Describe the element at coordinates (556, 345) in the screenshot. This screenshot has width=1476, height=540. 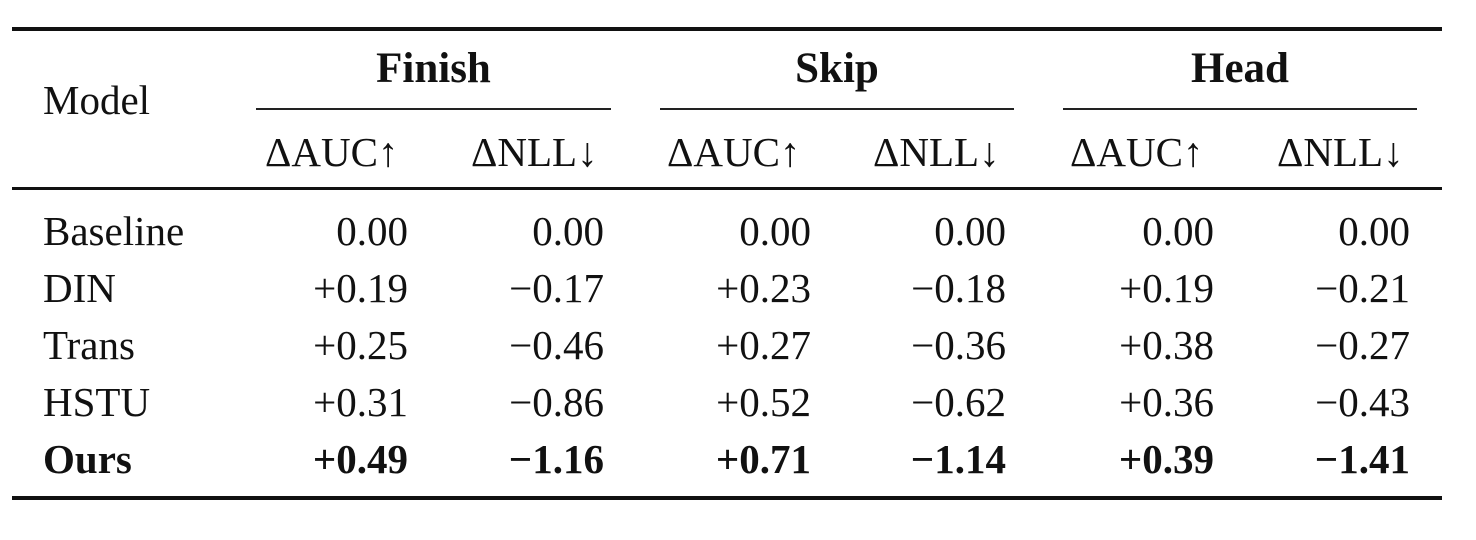
I see `cell-trans-finish-nll: −0.46` at that location.